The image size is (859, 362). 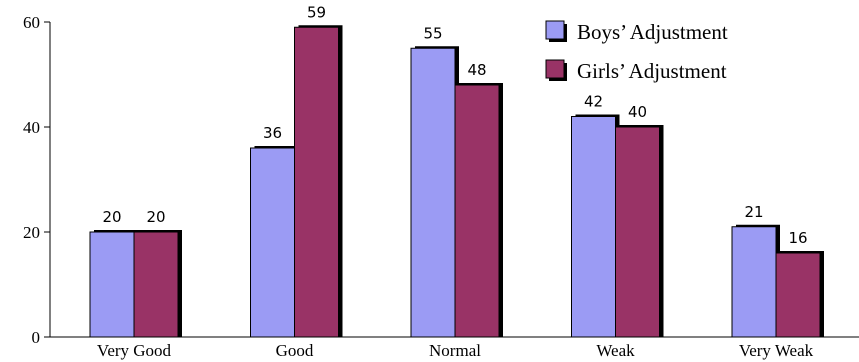 I want to click on legend-label-boys: Boys’ Adjustment, so click(x=652, y=32).